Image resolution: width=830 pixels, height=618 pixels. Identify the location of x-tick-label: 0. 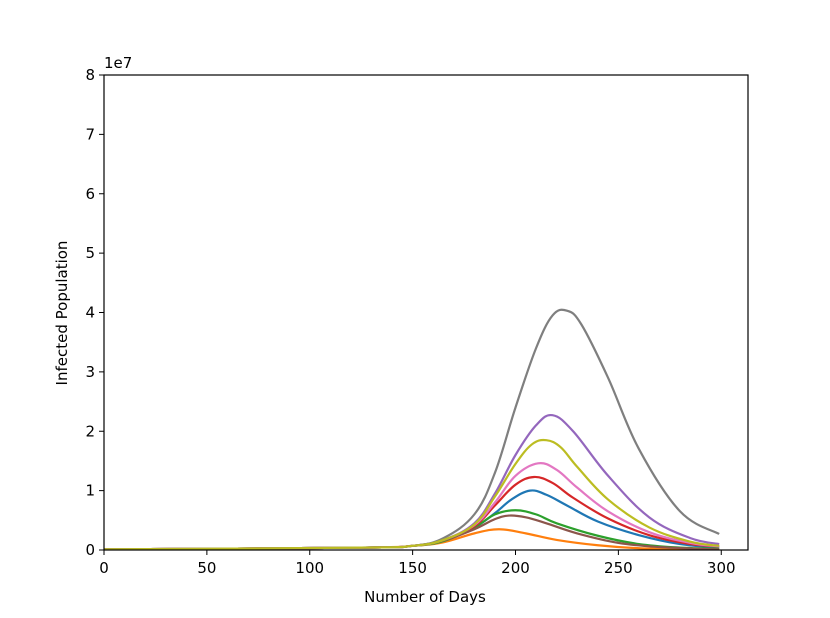
(104, 568).